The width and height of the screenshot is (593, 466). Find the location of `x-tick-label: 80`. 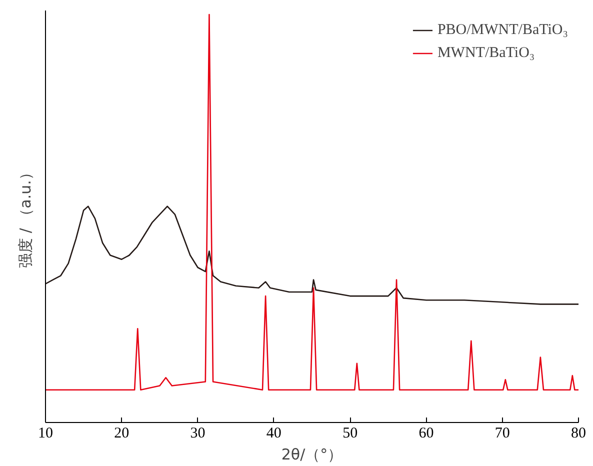

x-tick-label: 80 is located at coordinates (578, 434).